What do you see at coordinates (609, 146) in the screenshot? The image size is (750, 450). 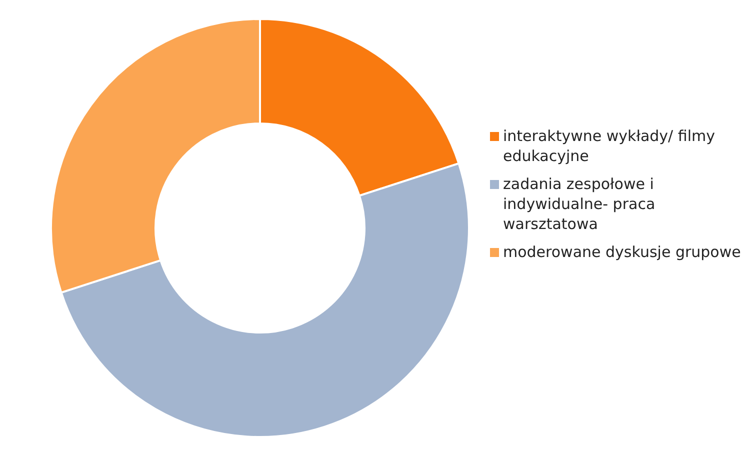 I see `legend-label: interaktywne wykłady/ filmy edukacyjne` at bounding box center [609, 146].